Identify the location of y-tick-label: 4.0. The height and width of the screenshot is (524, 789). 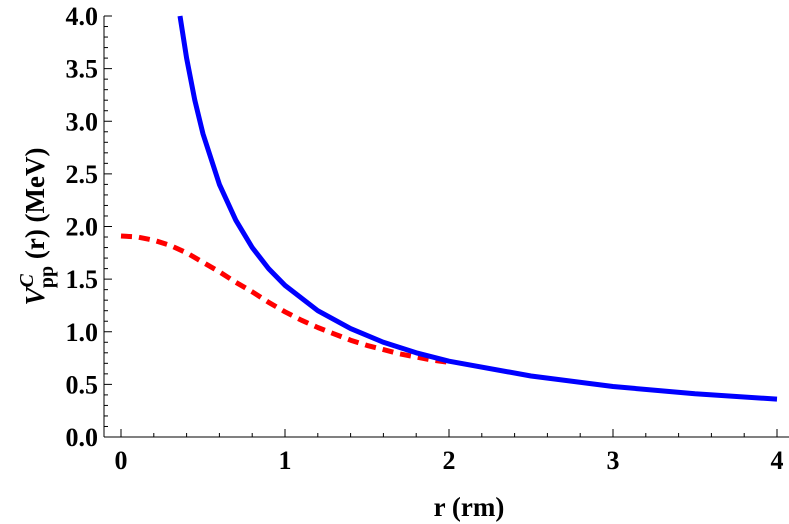
(82, 16).